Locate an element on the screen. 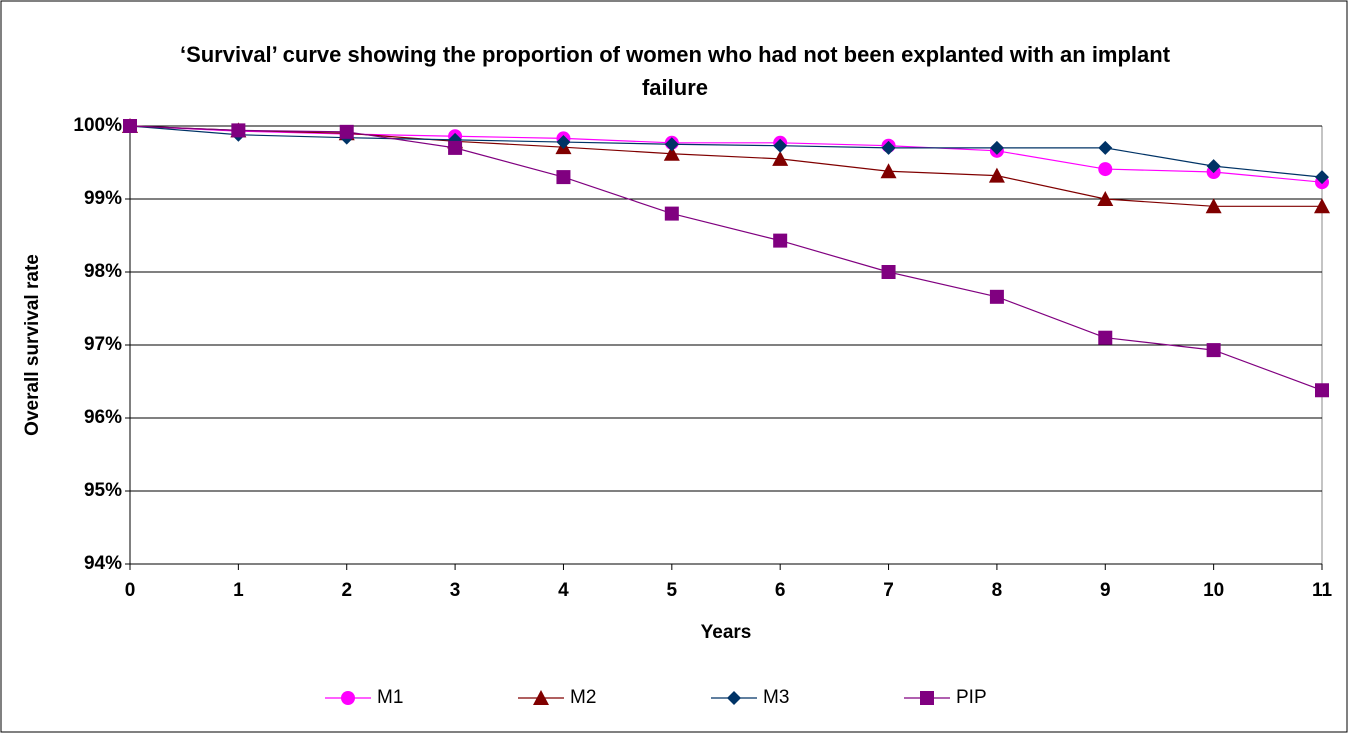 The height and width of the screenshot is (733, 1349). x-tick-label: 3 is located at coordinates (455, 590).